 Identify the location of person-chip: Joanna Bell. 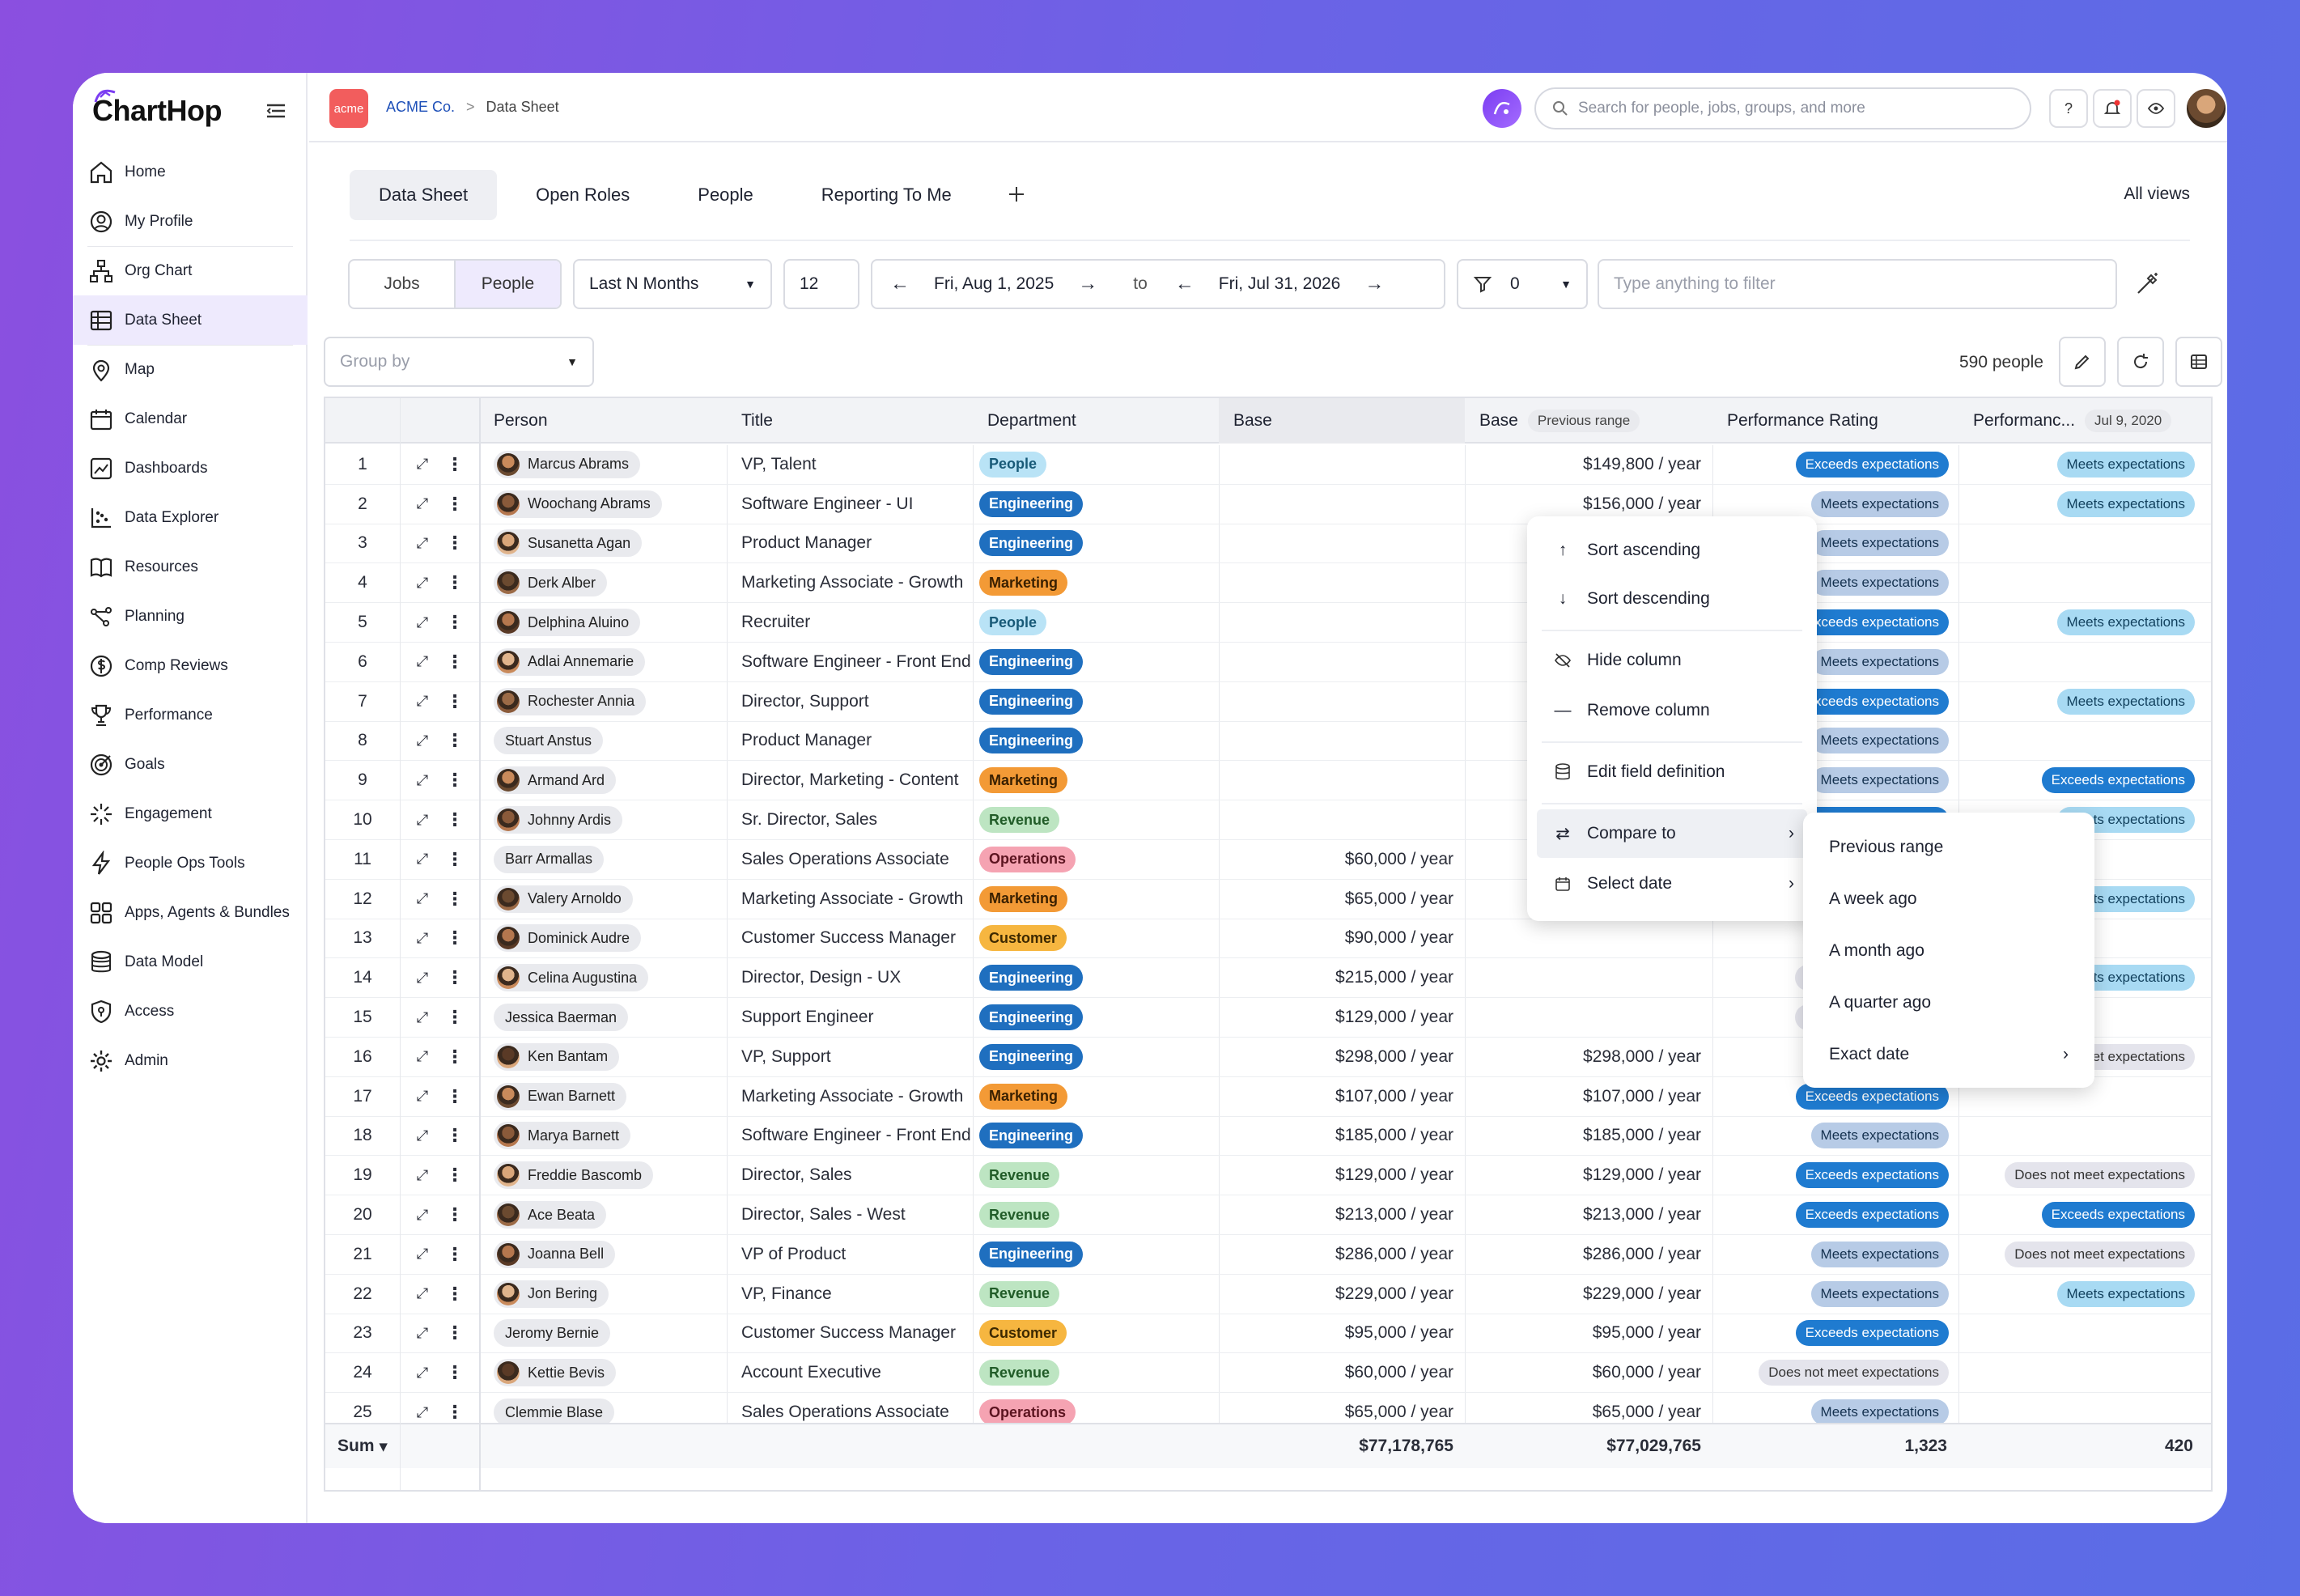
(555, 1254).